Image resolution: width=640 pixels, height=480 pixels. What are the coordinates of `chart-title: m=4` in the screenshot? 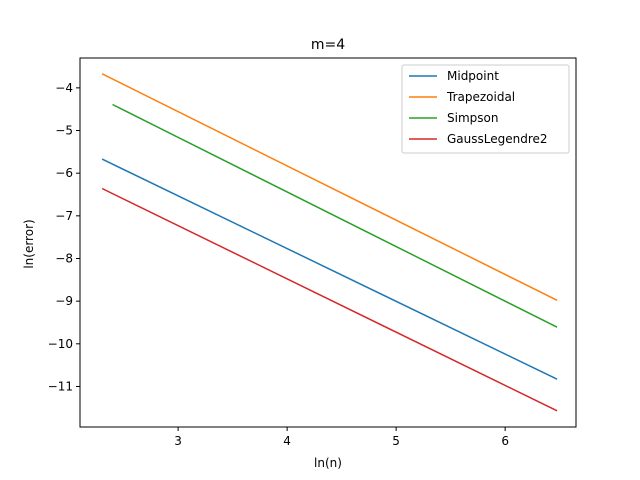 It's located at (328, 45).